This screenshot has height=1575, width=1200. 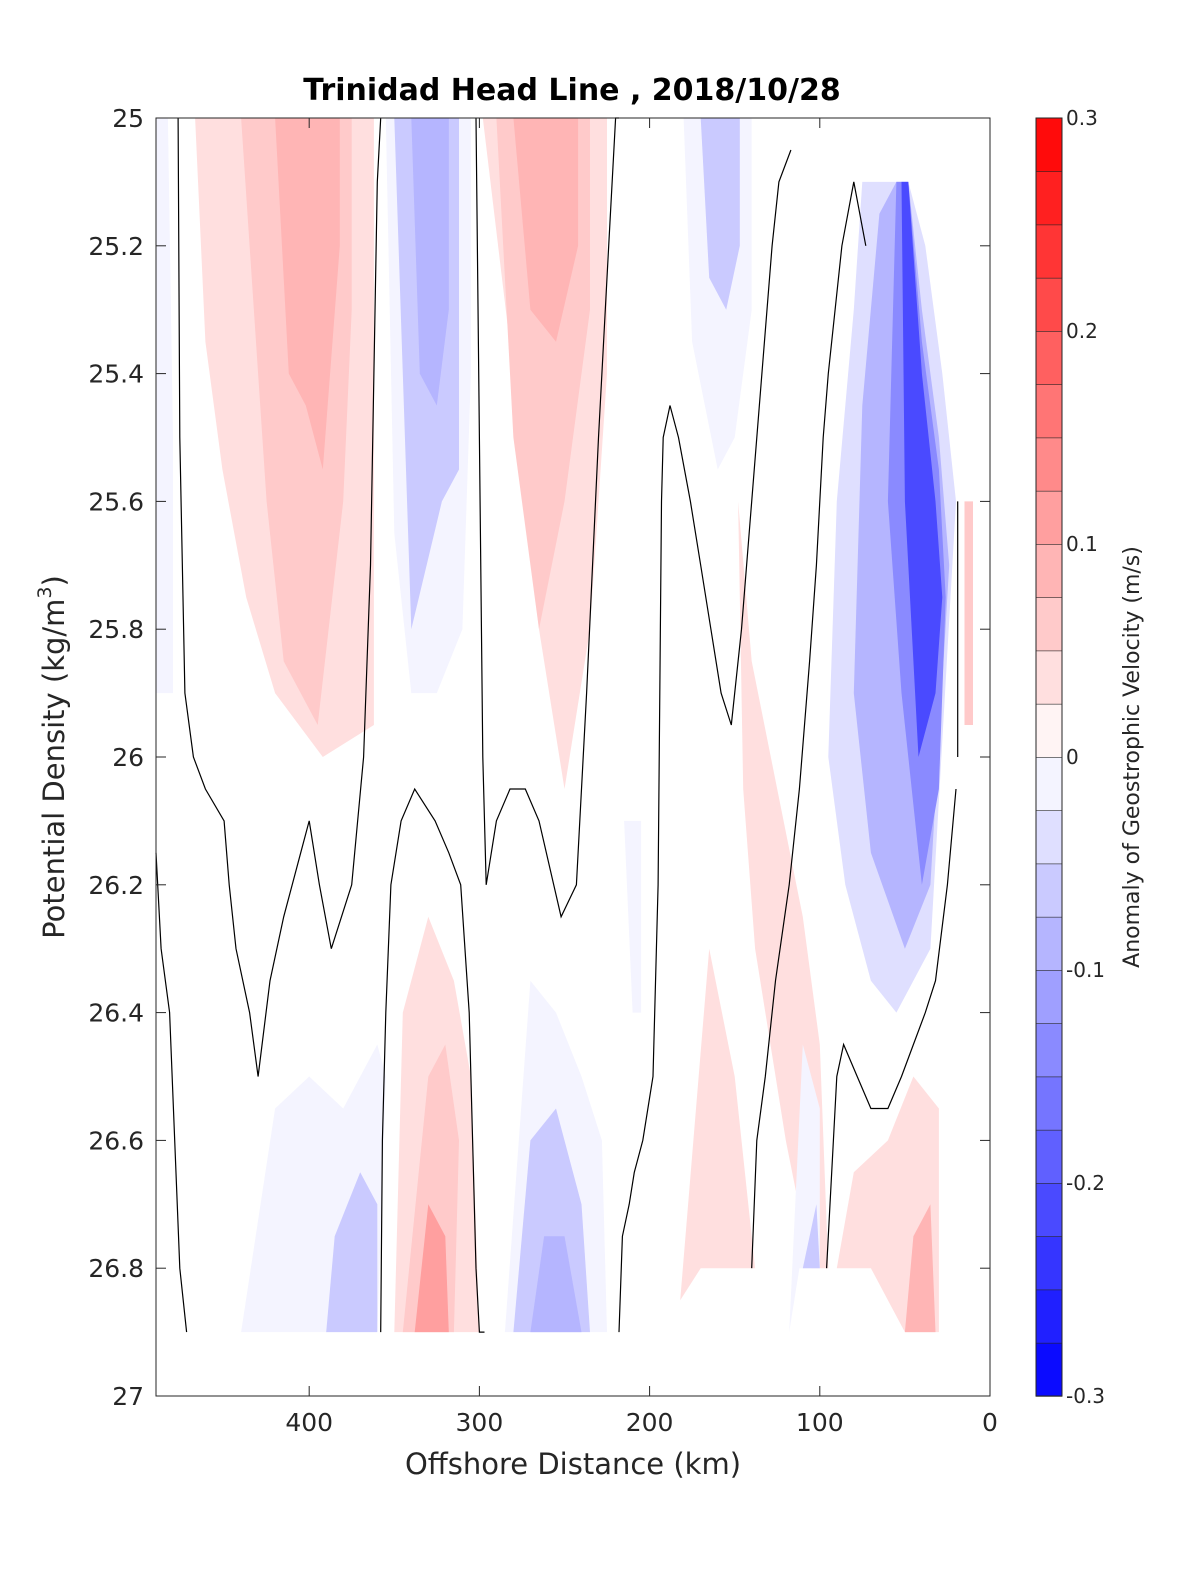 I want to click on y-tick-label: 26.4, so click(x=116, y=1013).